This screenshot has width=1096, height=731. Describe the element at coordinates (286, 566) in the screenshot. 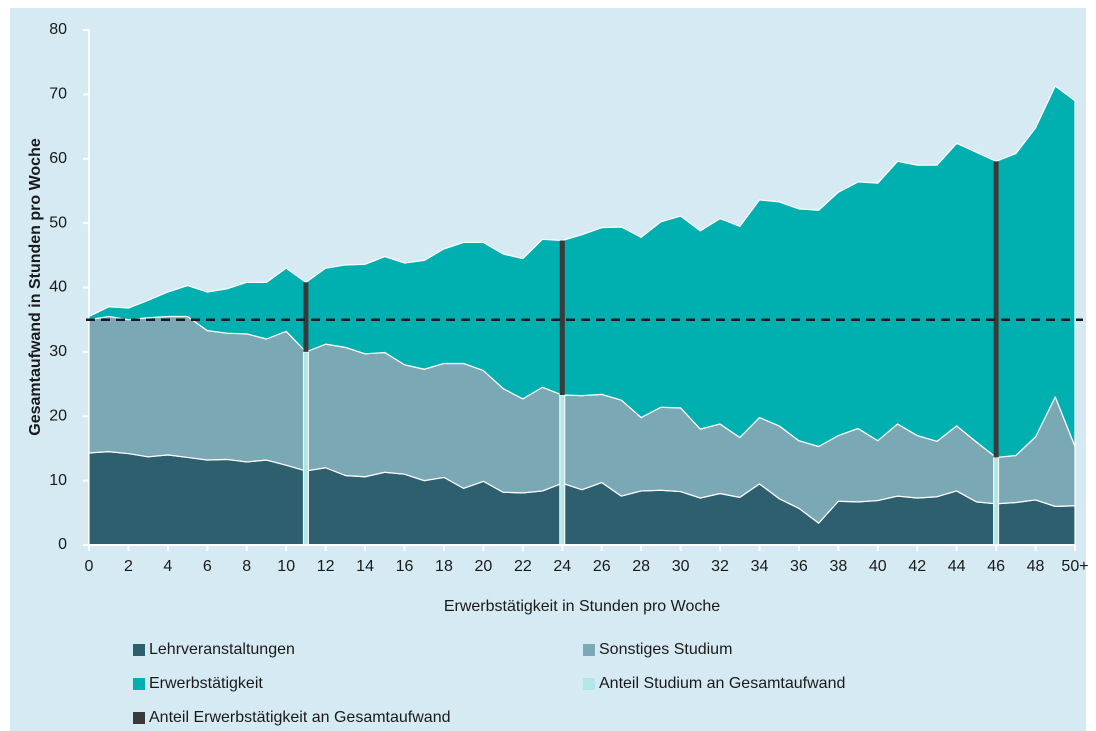

I see `x-tick-label: 10` at that location.